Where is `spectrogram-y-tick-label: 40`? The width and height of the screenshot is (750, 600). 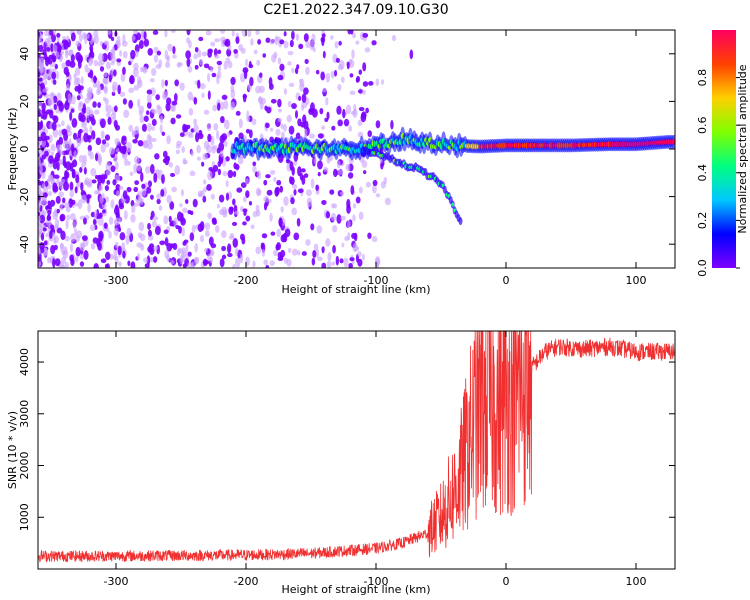
spectrogram-y-tick-label: 40 is located at coordinates (24, 54).